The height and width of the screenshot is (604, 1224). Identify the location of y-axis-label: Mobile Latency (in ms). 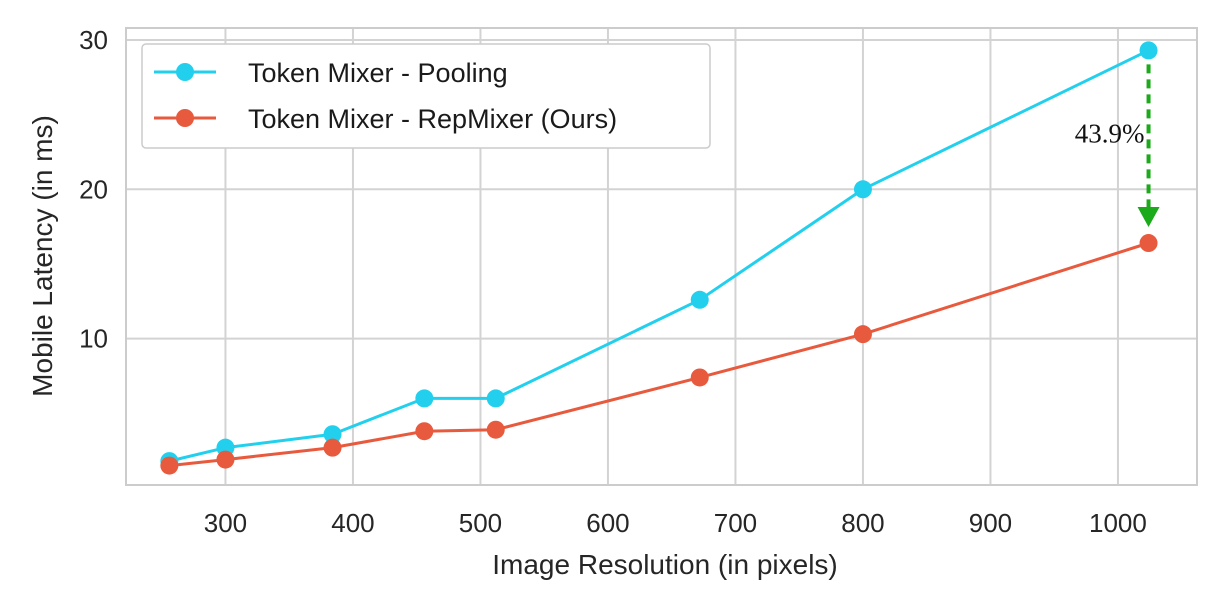
(42, 256).